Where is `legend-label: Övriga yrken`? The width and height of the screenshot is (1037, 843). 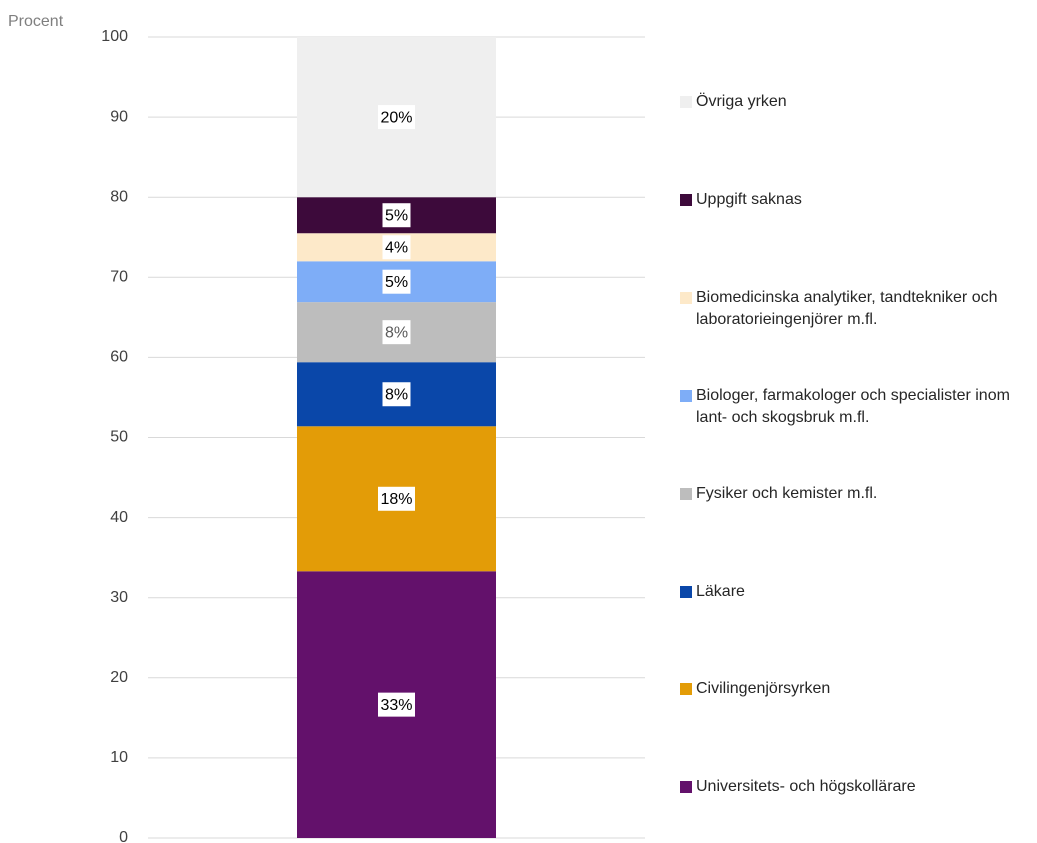
legend-label: Övriga yrken is located at coordinates (741, 101).